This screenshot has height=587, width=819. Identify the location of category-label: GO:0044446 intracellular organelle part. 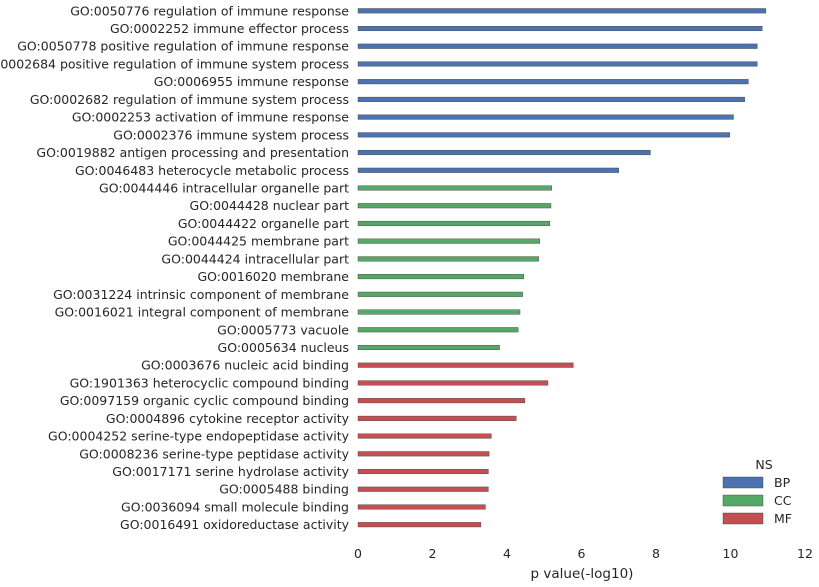
(224, 188).